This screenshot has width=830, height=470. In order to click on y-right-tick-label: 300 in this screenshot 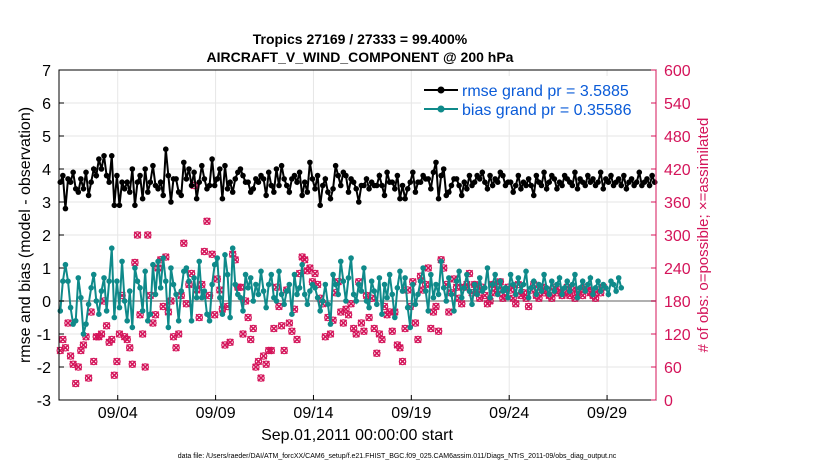, I will do `click(677, 236)`.